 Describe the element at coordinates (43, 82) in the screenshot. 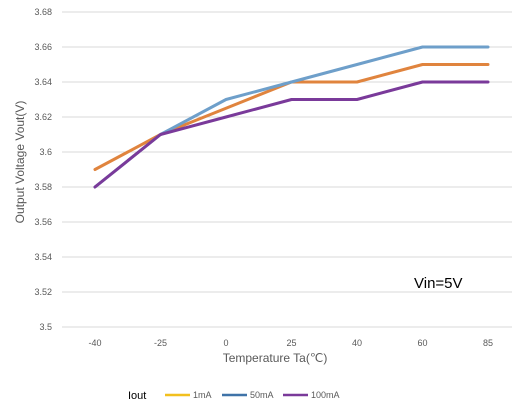

I see `y-tick-label: 3.64` at that location.